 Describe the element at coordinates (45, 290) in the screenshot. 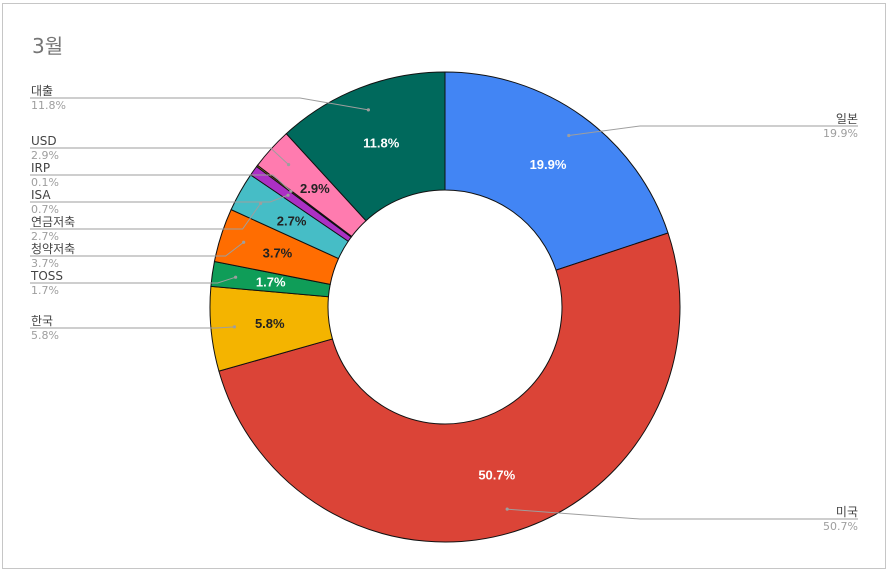

I see `slice-3-legend-percent: 1.7%` at that location.